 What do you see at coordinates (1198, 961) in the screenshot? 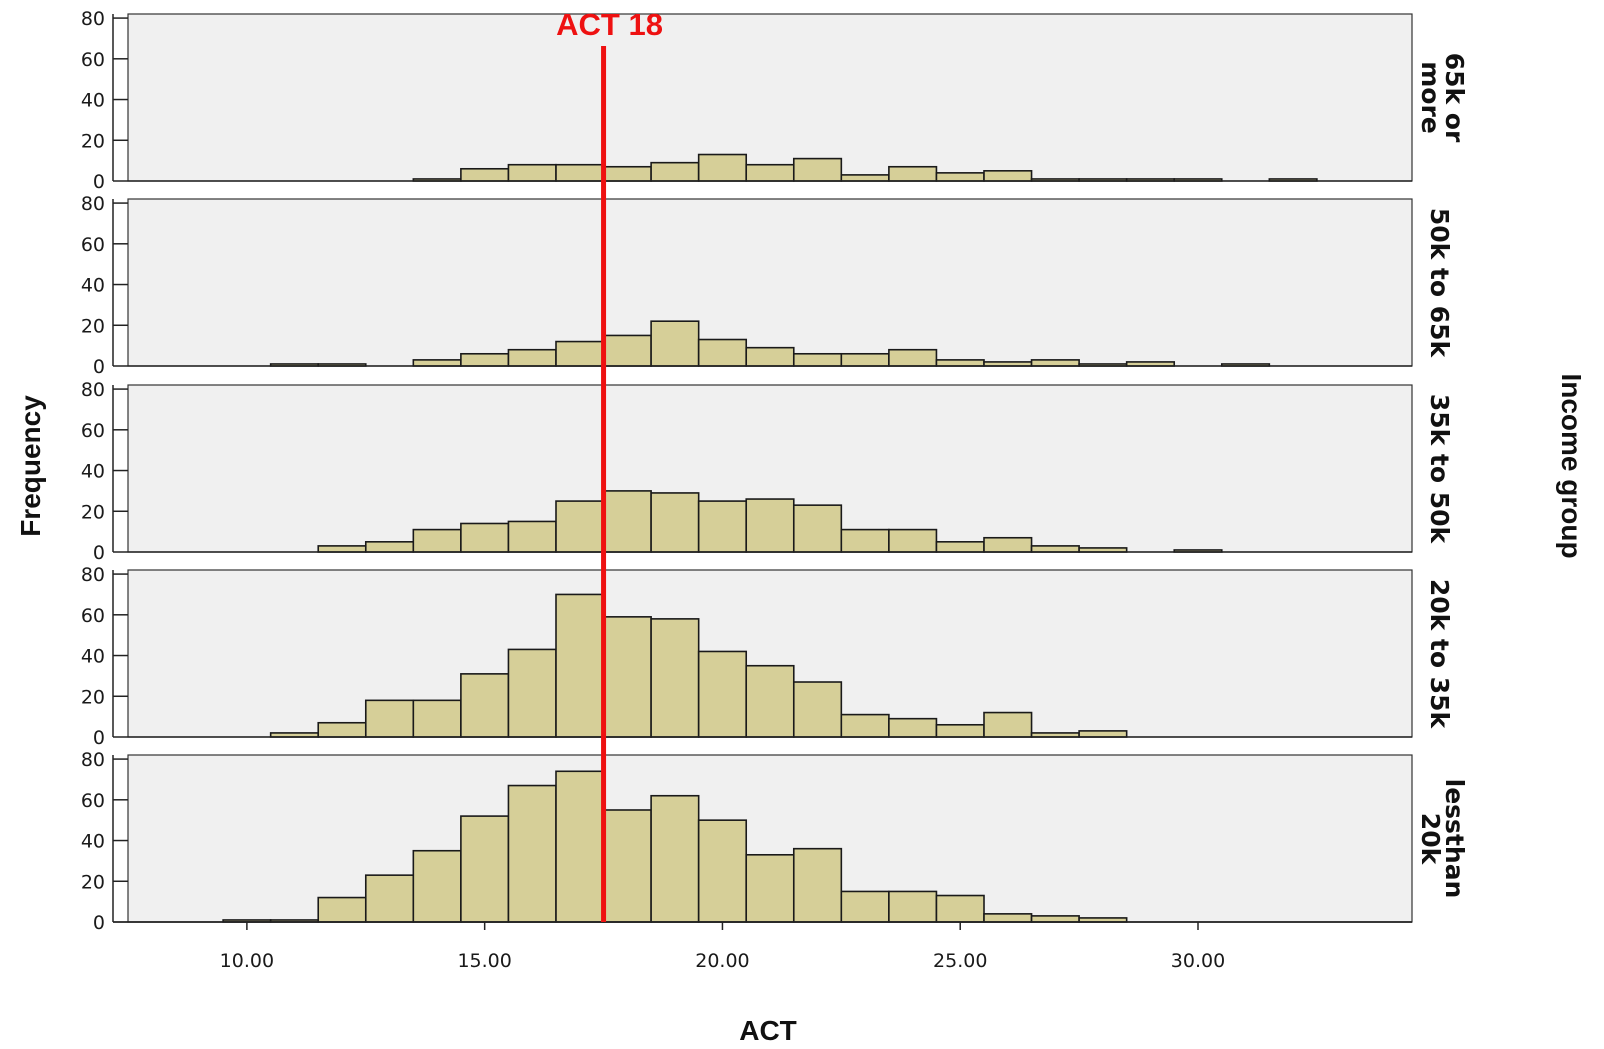
I see `x-tick-label: 30.00` at bounding box center [1198, 961].